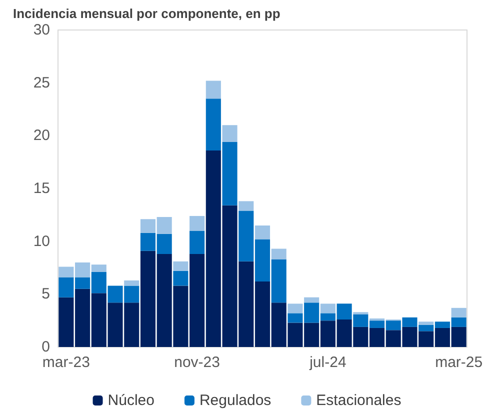 The height and width of the screenshot is (415, 494). Describe the element at coordinates (41, 30) in the screenshot. I see `y-tick-label: 30` at that location.